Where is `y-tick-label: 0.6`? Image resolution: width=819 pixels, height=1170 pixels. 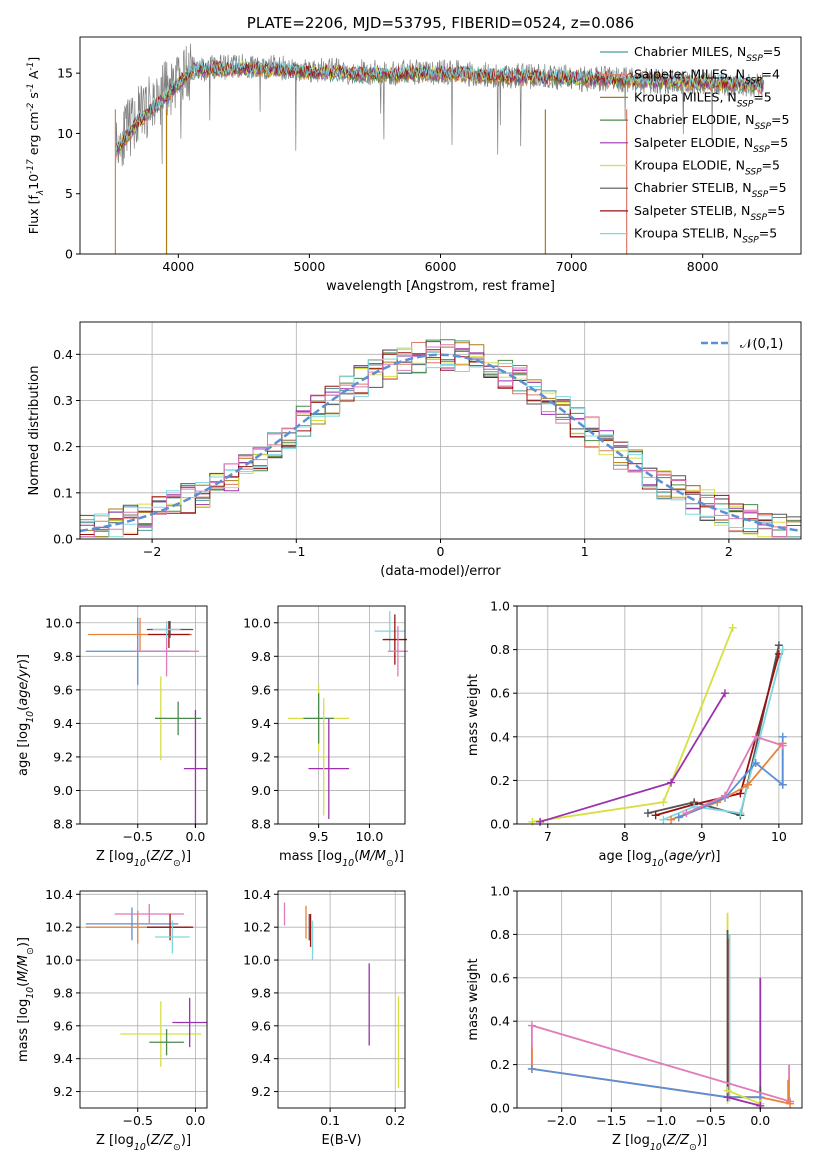
y-tick-label: 0.6 is located at coordinates (500, 977).